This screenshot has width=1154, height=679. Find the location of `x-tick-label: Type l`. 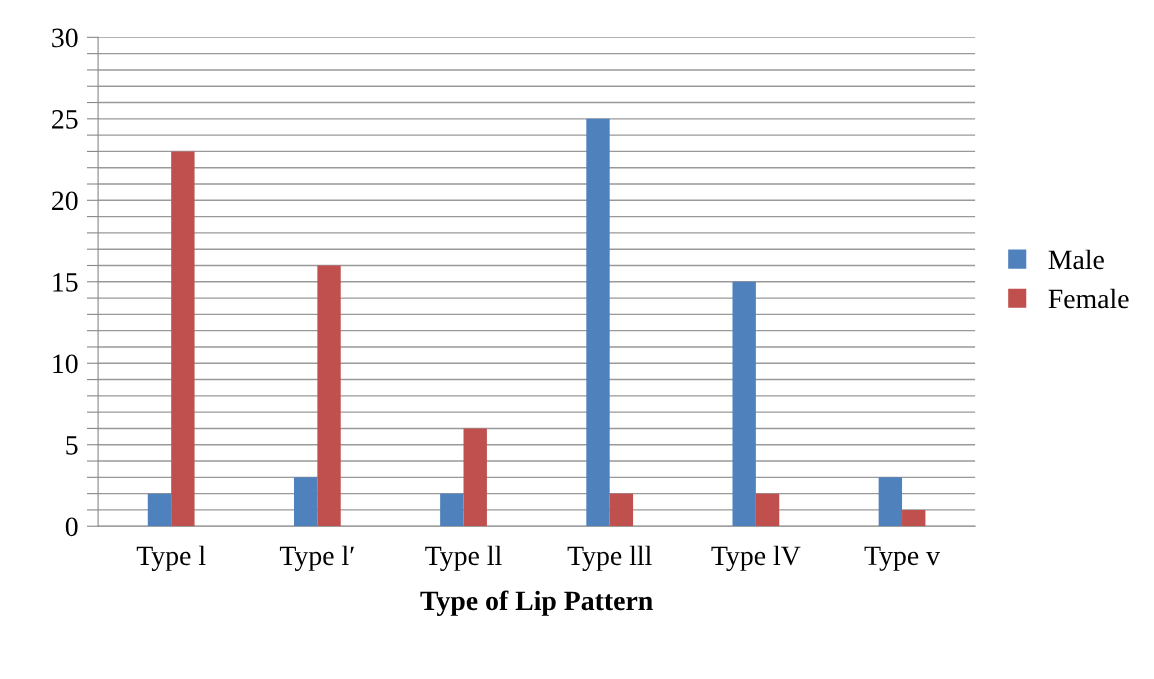

x-tick-label: Type l is located at coordinates (171, 558).